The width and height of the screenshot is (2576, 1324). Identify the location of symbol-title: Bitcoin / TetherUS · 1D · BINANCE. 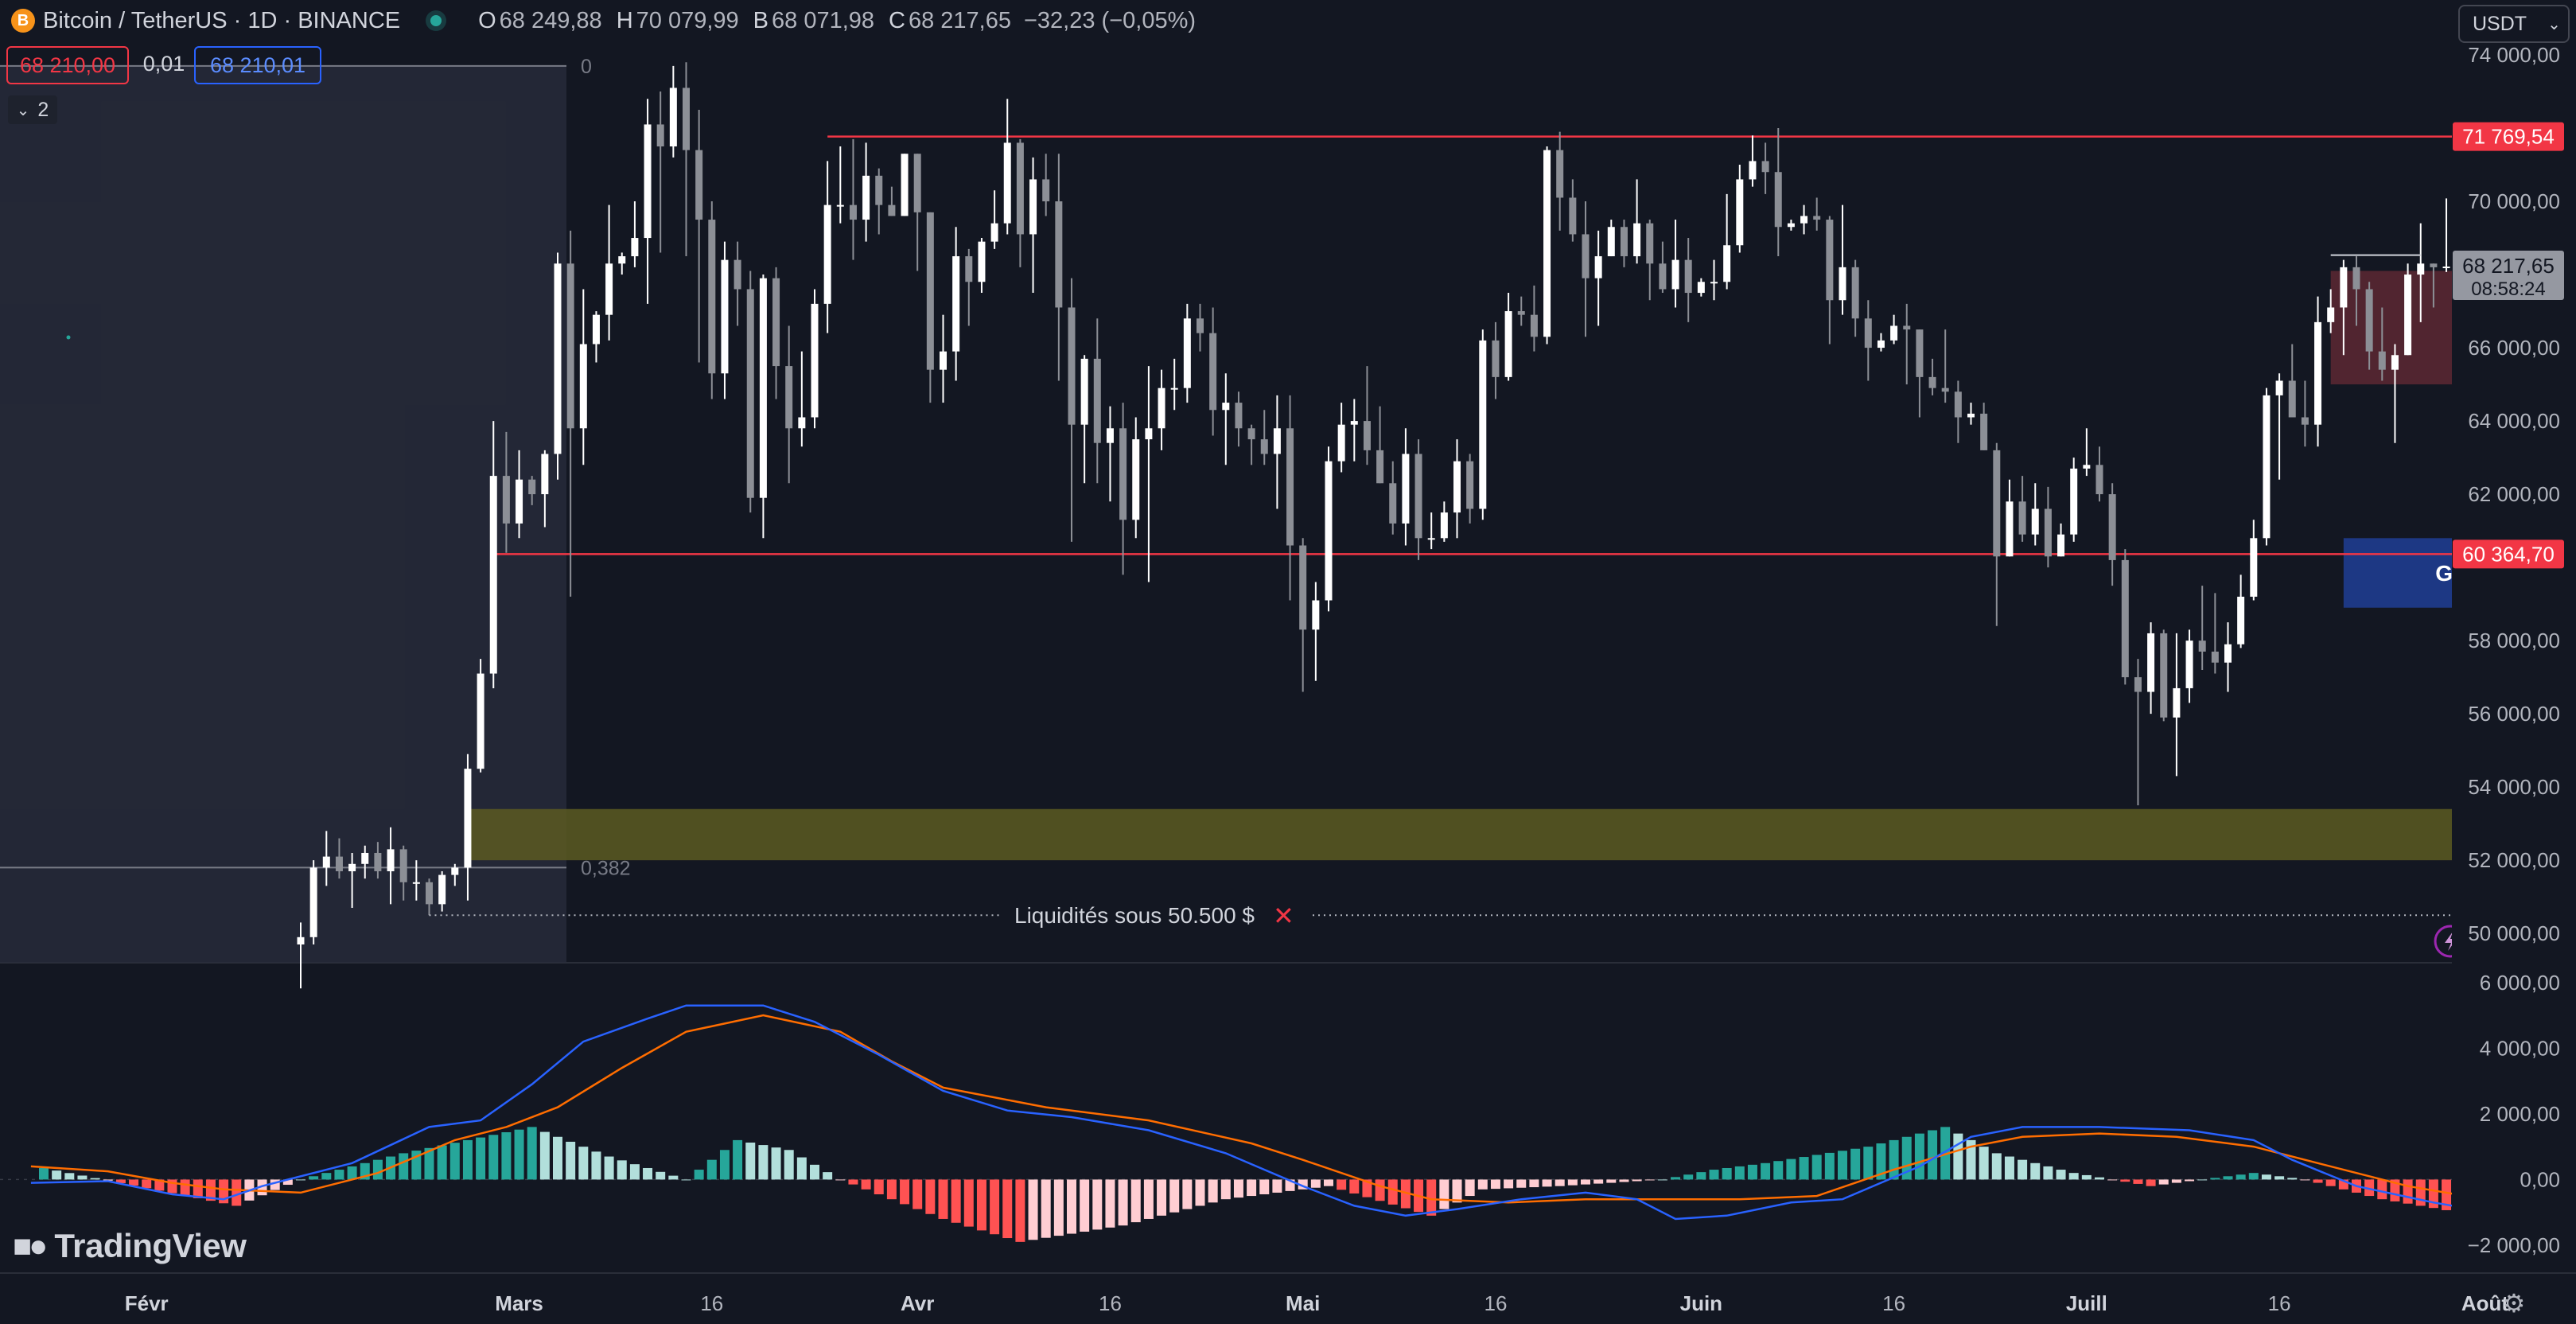
(222, 20).